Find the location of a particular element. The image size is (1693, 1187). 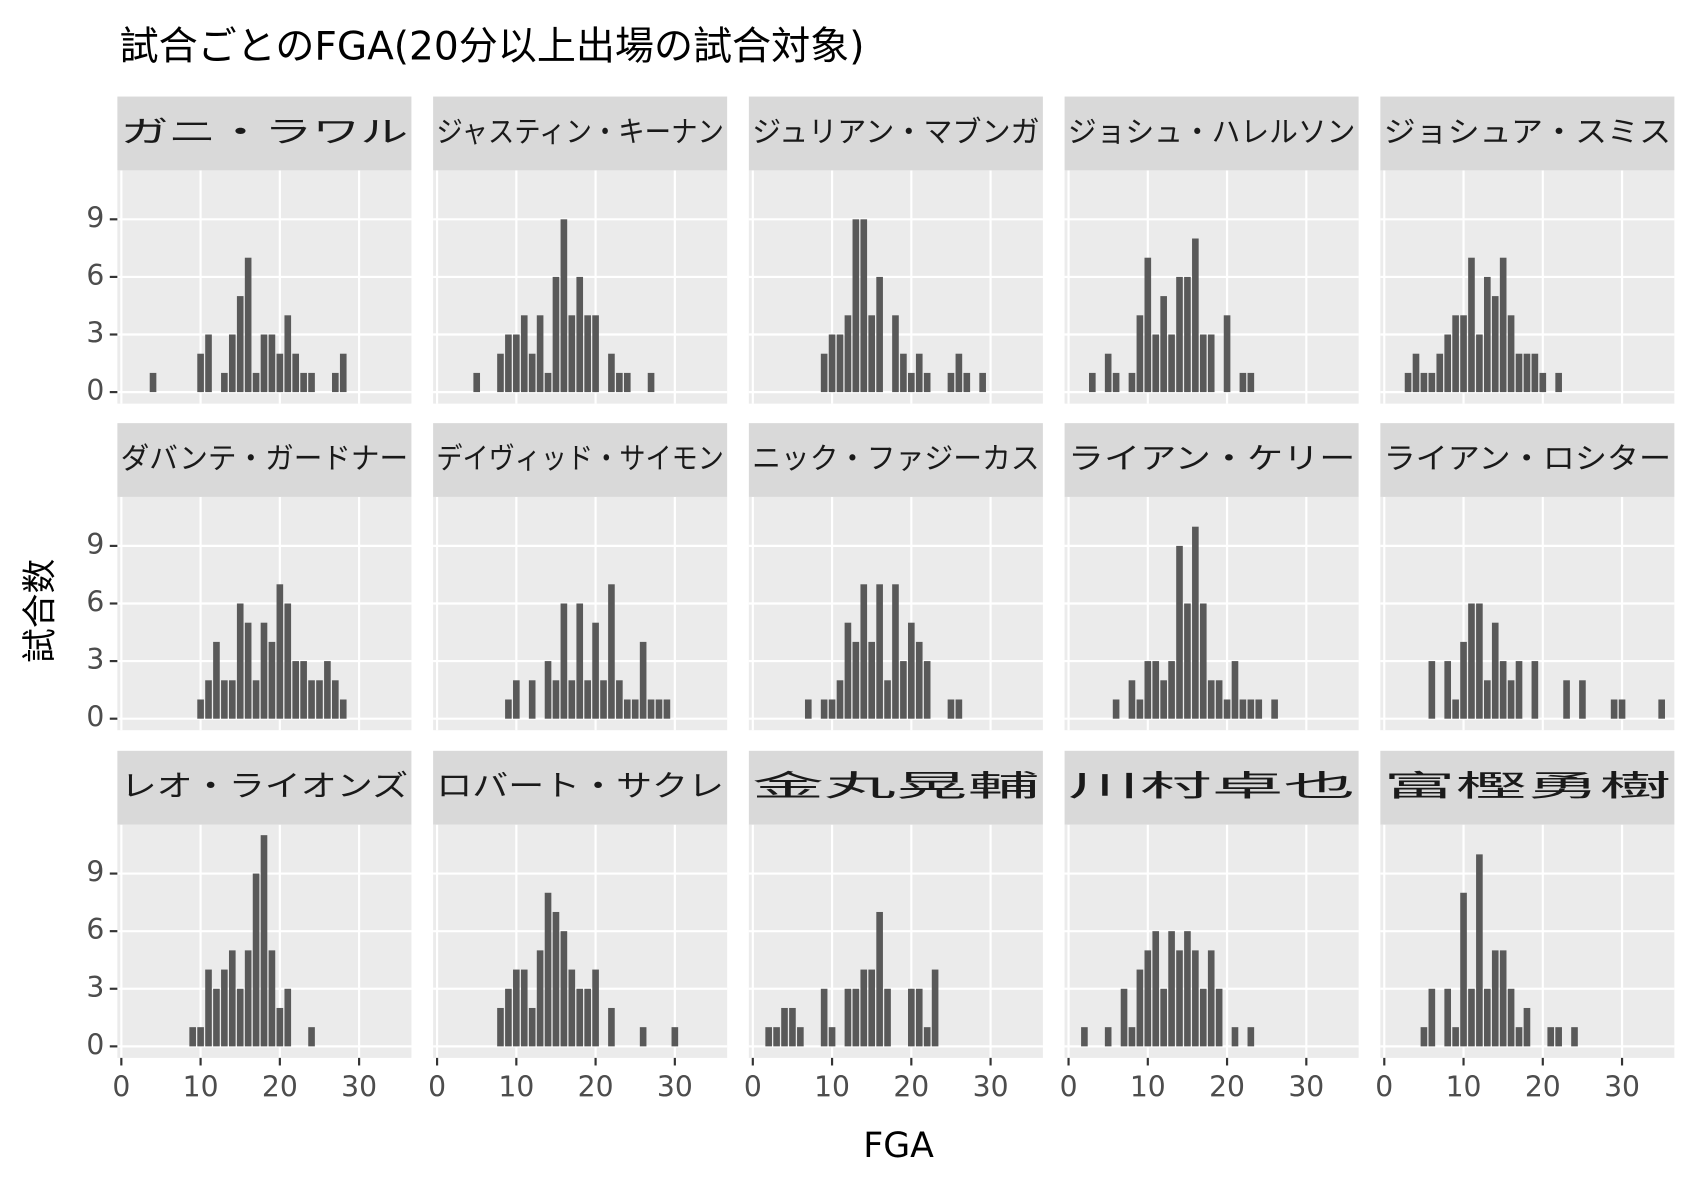

x-tick-label: 20 is located at coordinates (1227, 1086).